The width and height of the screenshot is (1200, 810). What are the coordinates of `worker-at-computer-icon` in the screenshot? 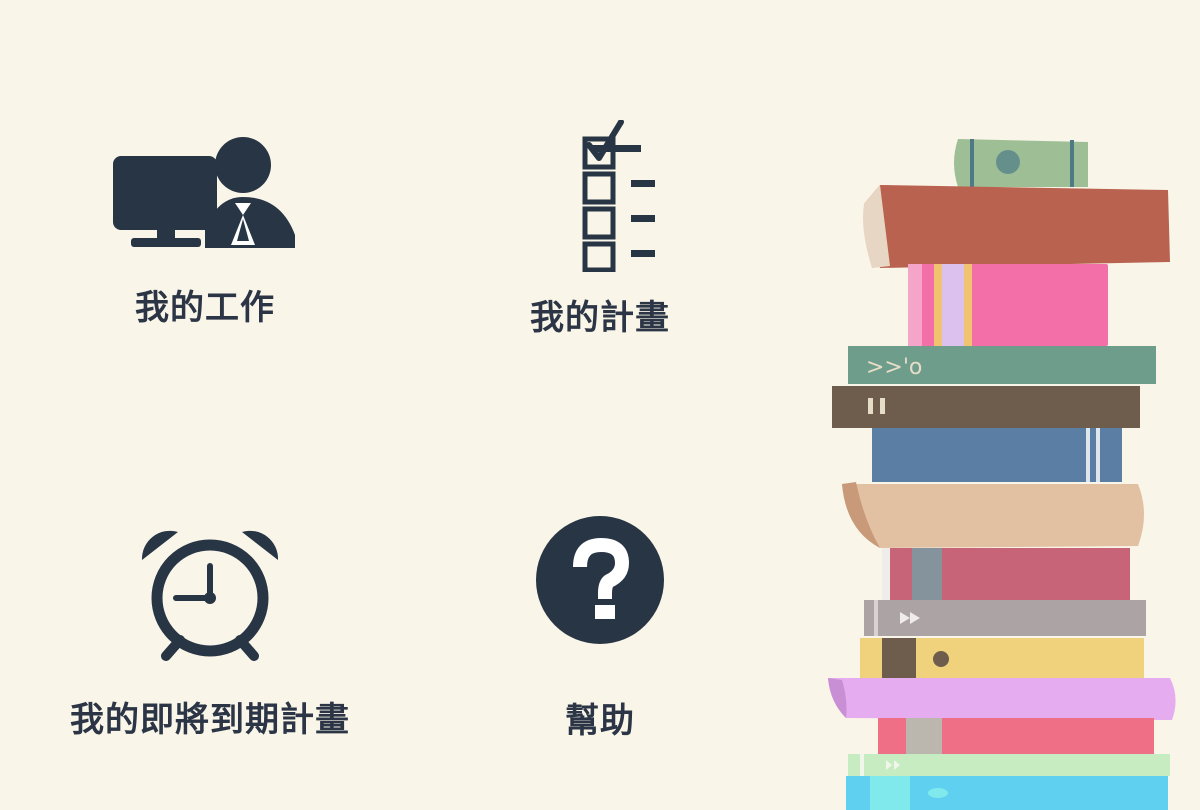 It's located at (203, 192).